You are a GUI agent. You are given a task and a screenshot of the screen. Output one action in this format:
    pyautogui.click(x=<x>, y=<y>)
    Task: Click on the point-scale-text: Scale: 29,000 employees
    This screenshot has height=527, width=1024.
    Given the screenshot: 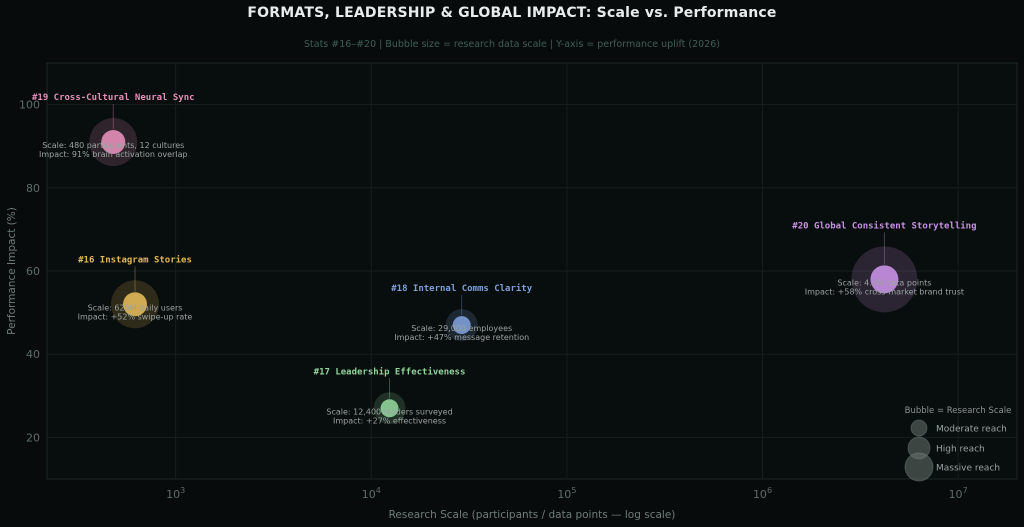 What is the action you would take?
    pyautogui.click(x=461, y=328)
    